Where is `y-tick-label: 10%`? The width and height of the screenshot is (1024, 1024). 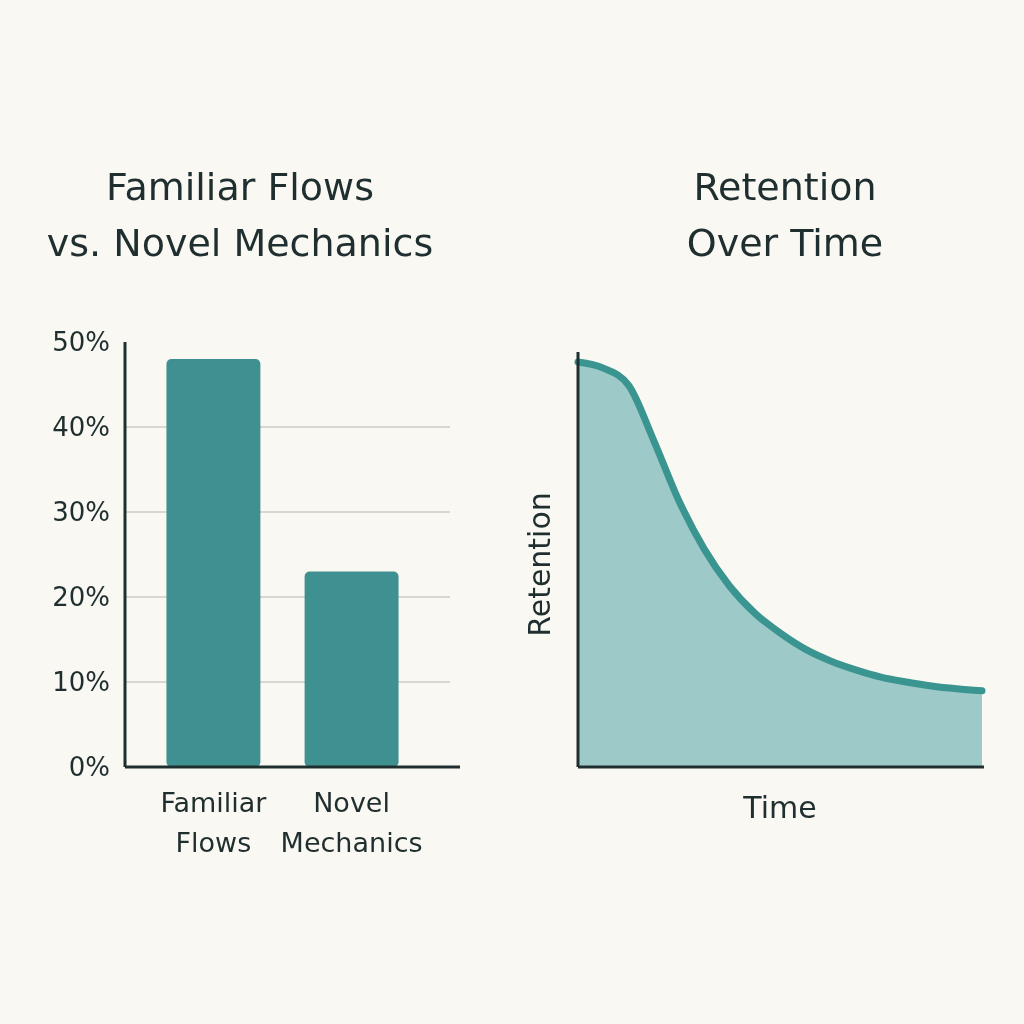
y-tick-label: 10% is located at coordinates (81, 682).